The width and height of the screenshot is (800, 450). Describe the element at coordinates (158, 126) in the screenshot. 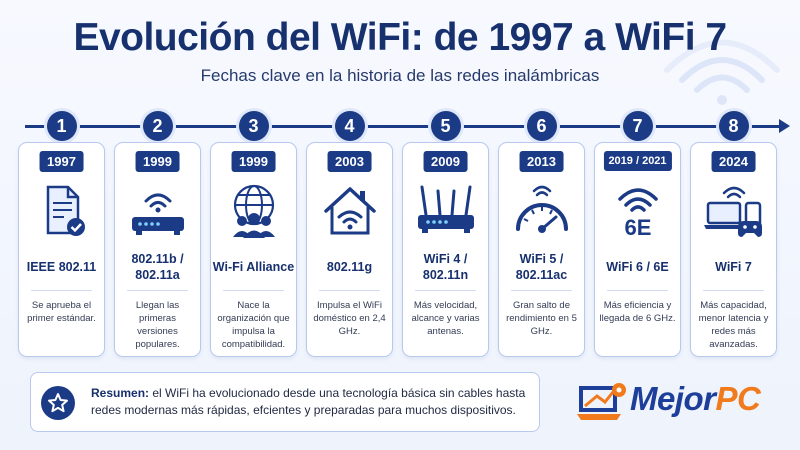

I see `step-number: 2` at that location.